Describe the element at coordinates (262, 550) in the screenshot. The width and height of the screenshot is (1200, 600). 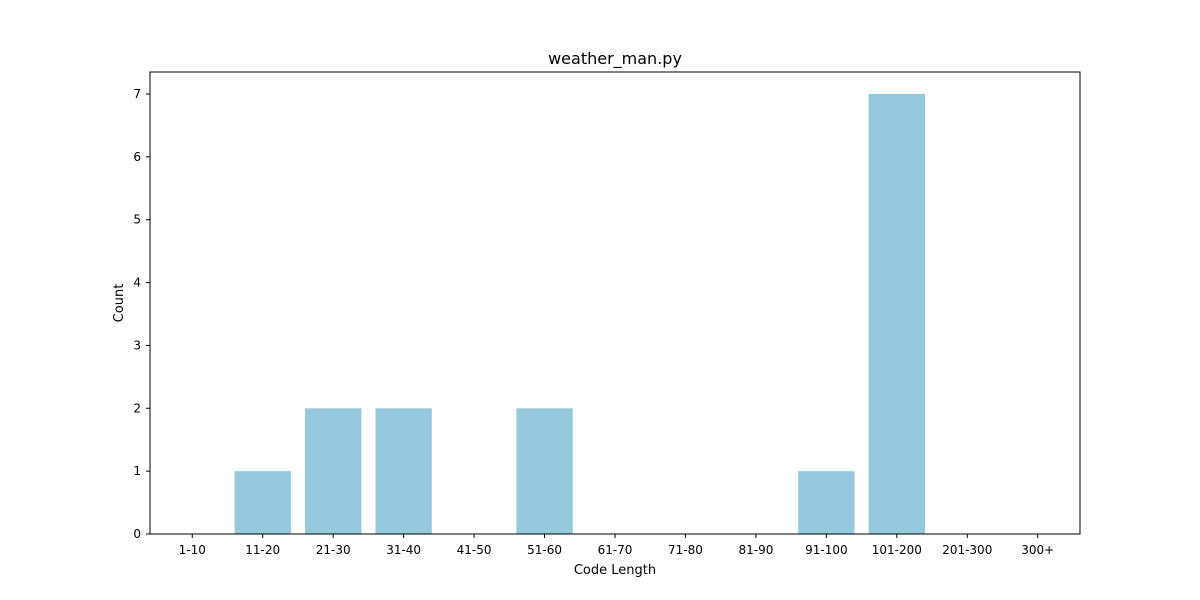
I see `x-tick-label: 11-20` at that location.